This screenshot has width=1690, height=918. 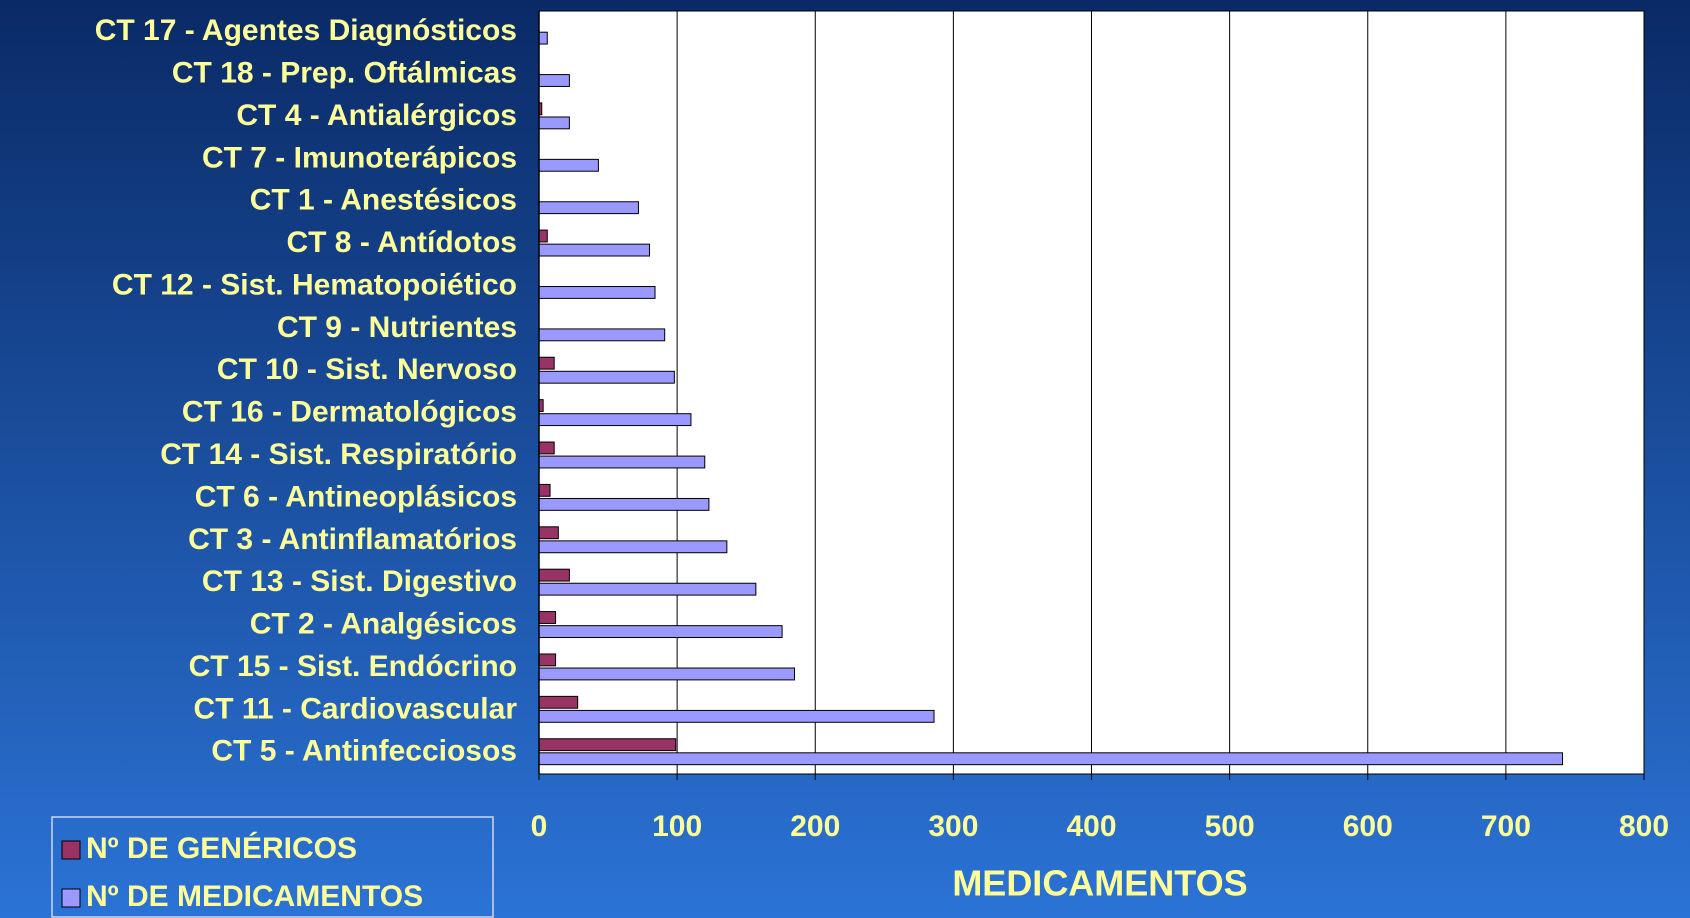 What do you see at coordinates (1506, 826) in the screenshot?
I see `x-tick-label: 700` at bounding box center [1506, 826].